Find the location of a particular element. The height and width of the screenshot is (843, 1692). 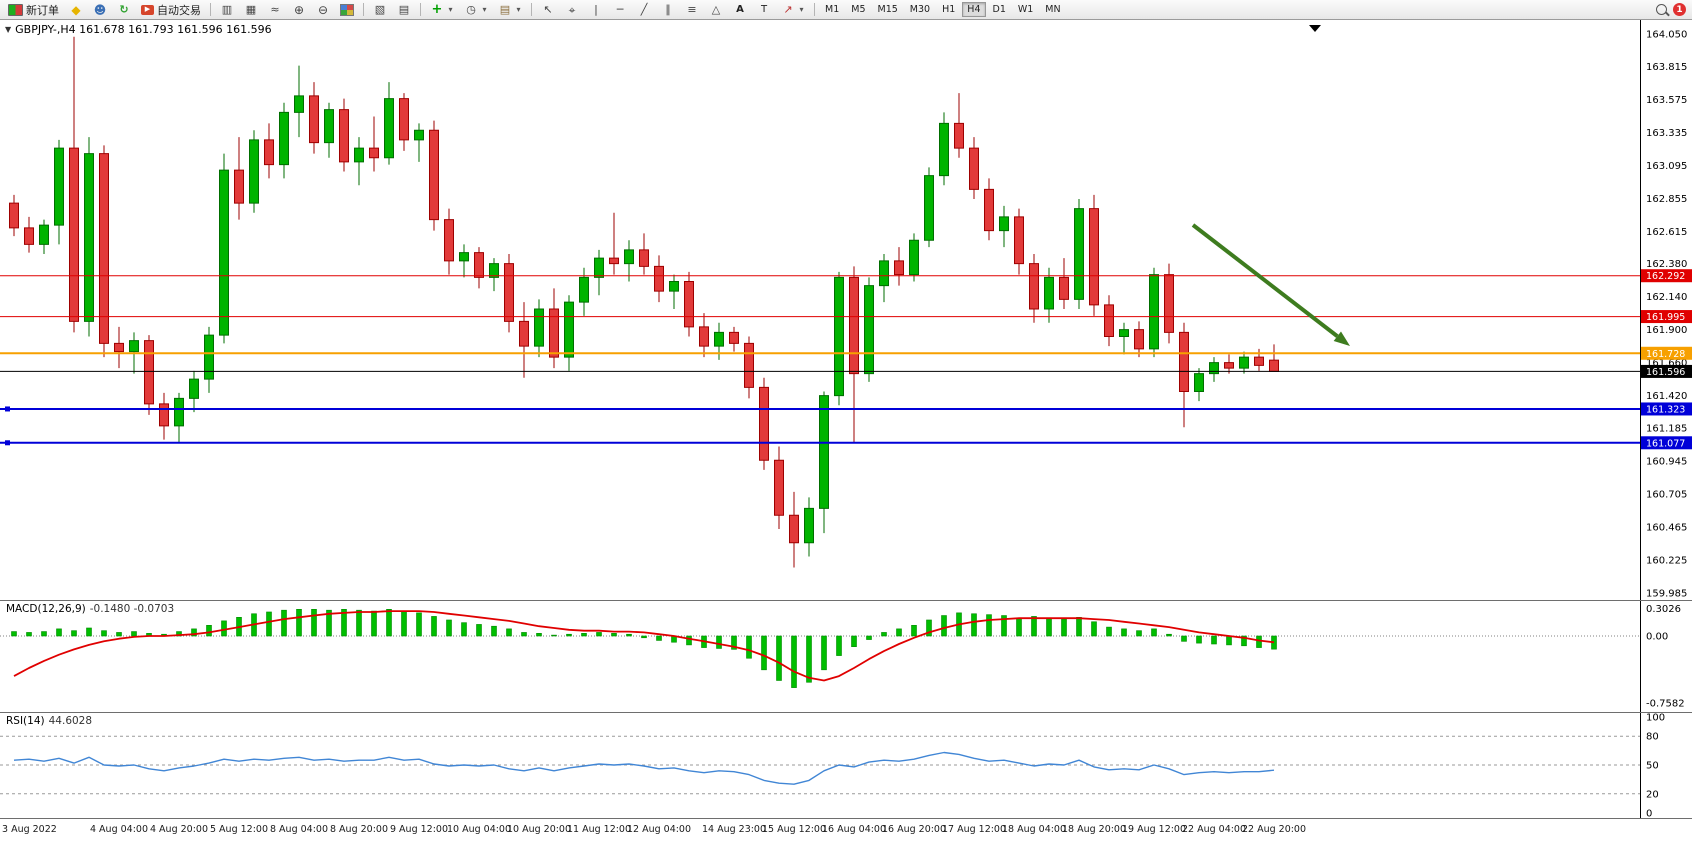

search-icon is located at coordinates (1661, 9).